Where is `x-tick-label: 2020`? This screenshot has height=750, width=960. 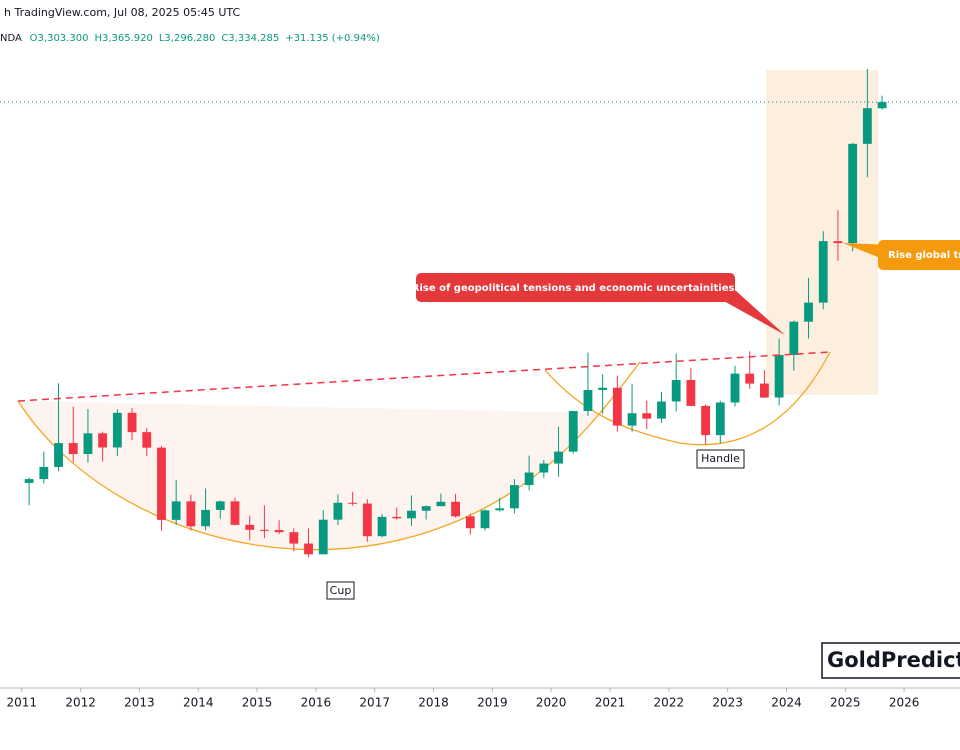
x-tick-label: 2020 is located at coordinates (551, 703).